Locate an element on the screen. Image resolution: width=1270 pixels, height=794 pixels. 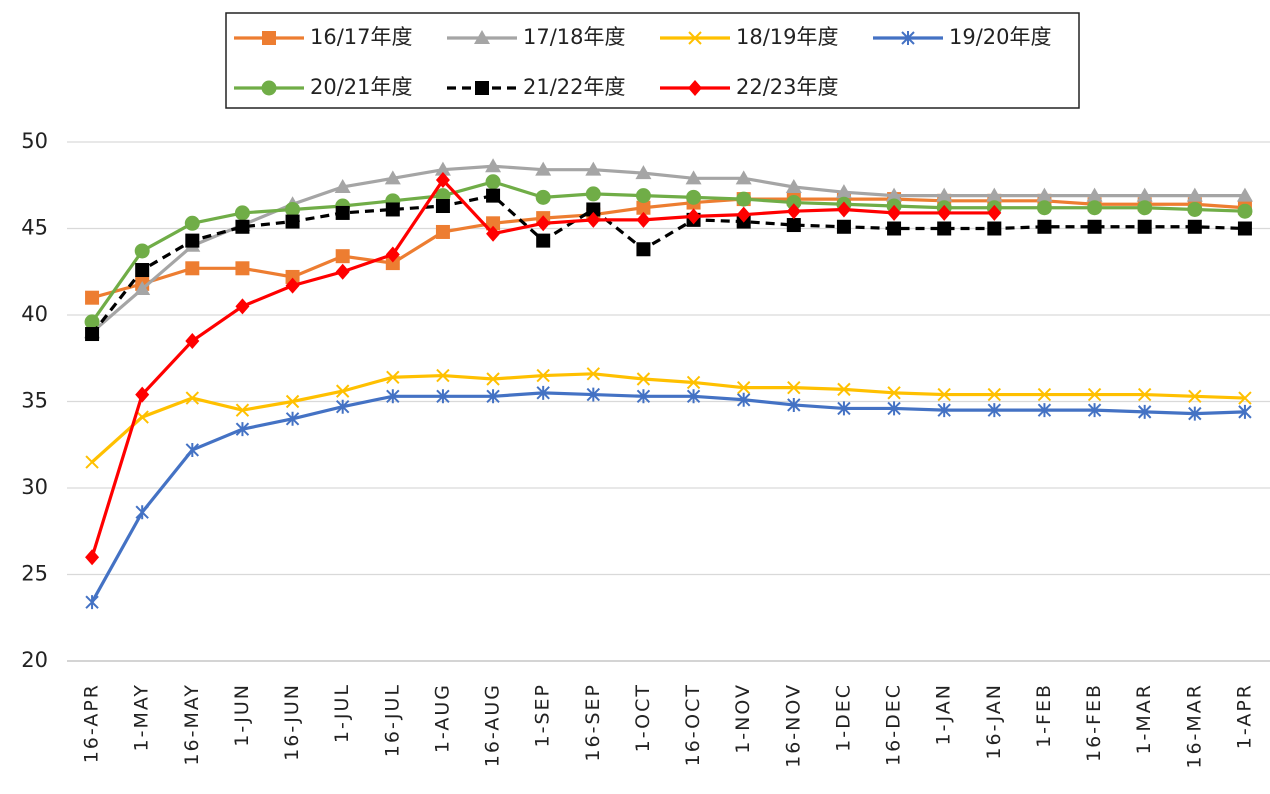
x-tick-label: 16-AUG is located at coordinates (493, 725).